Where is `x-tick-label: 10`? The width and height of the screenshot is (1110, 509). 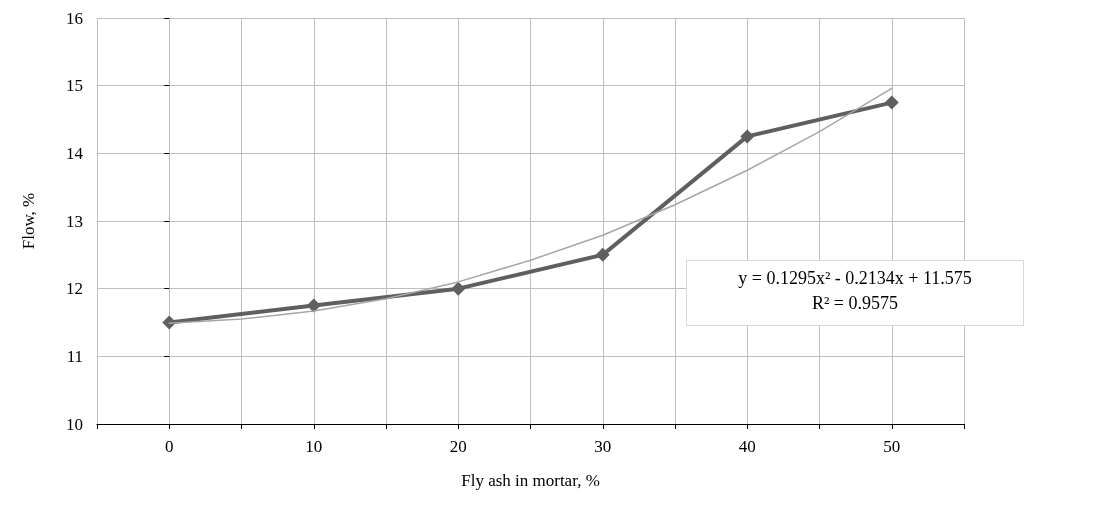
x-tick-label: 10 is located at coordinates (314, 446).